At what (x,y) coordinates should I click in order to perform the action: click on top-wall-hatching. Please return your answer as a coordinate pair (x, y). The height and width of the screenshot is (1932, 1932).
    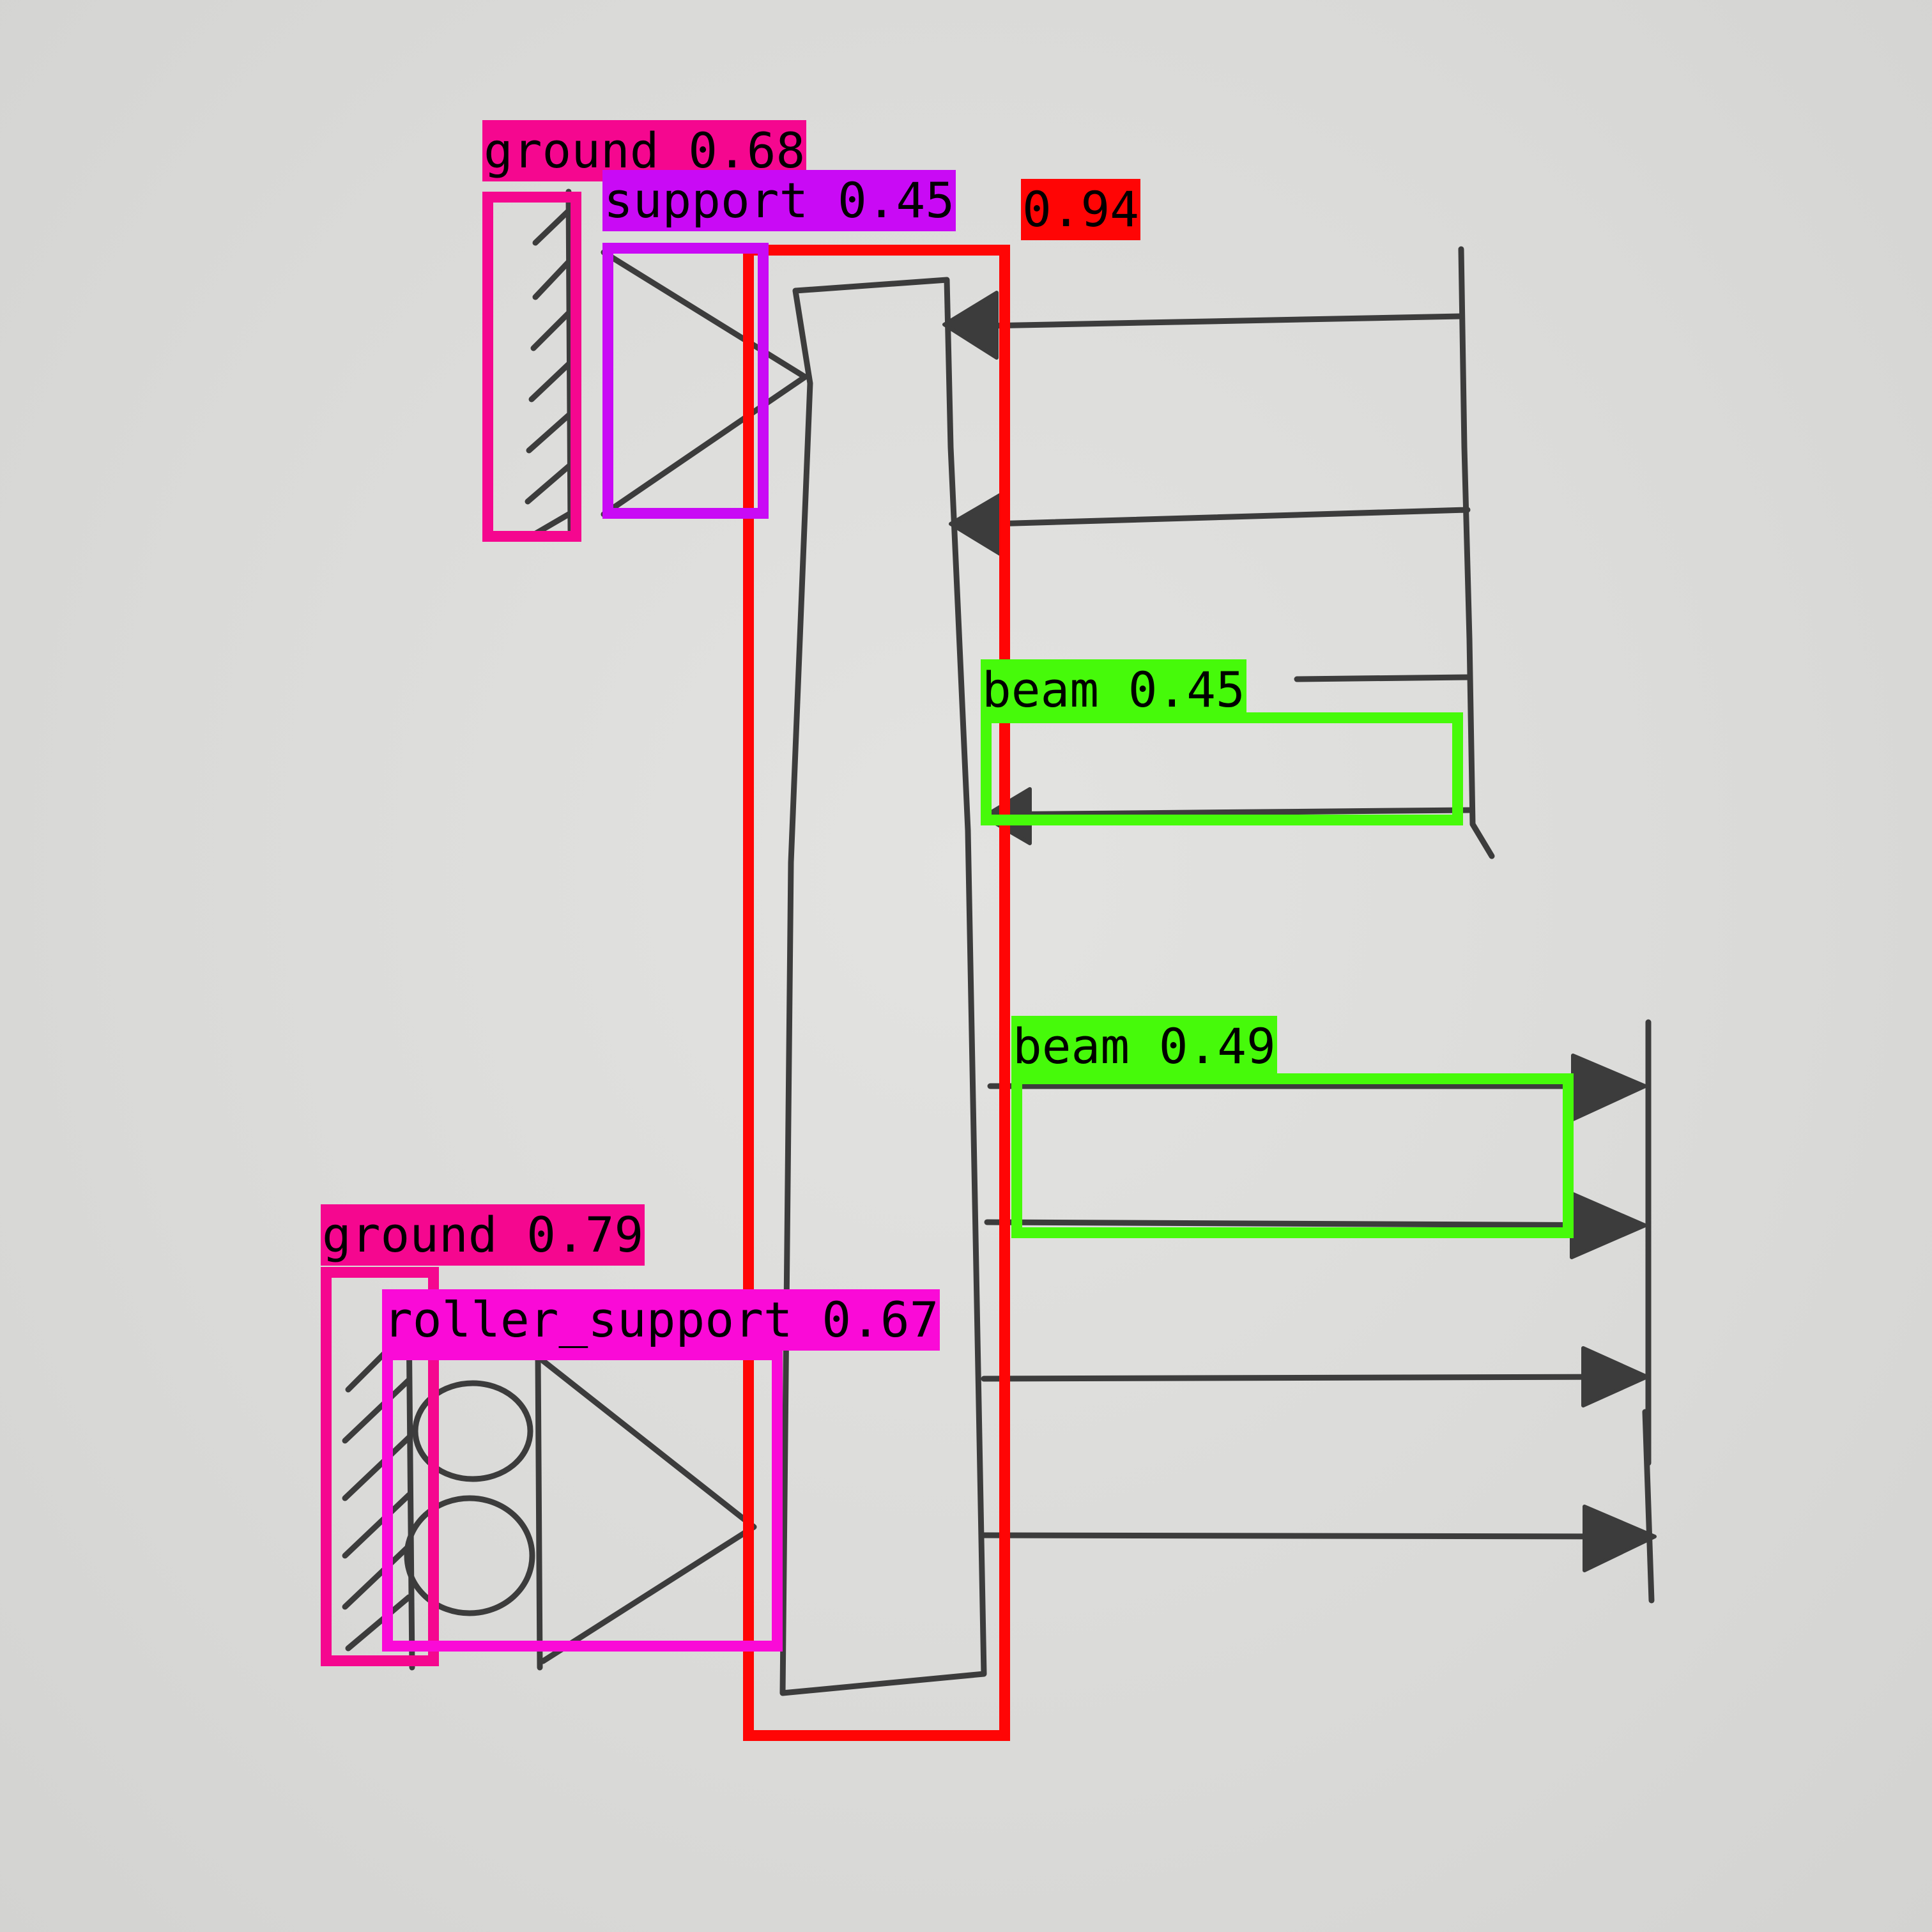
    Looking at the image, I should click on (548, 374).